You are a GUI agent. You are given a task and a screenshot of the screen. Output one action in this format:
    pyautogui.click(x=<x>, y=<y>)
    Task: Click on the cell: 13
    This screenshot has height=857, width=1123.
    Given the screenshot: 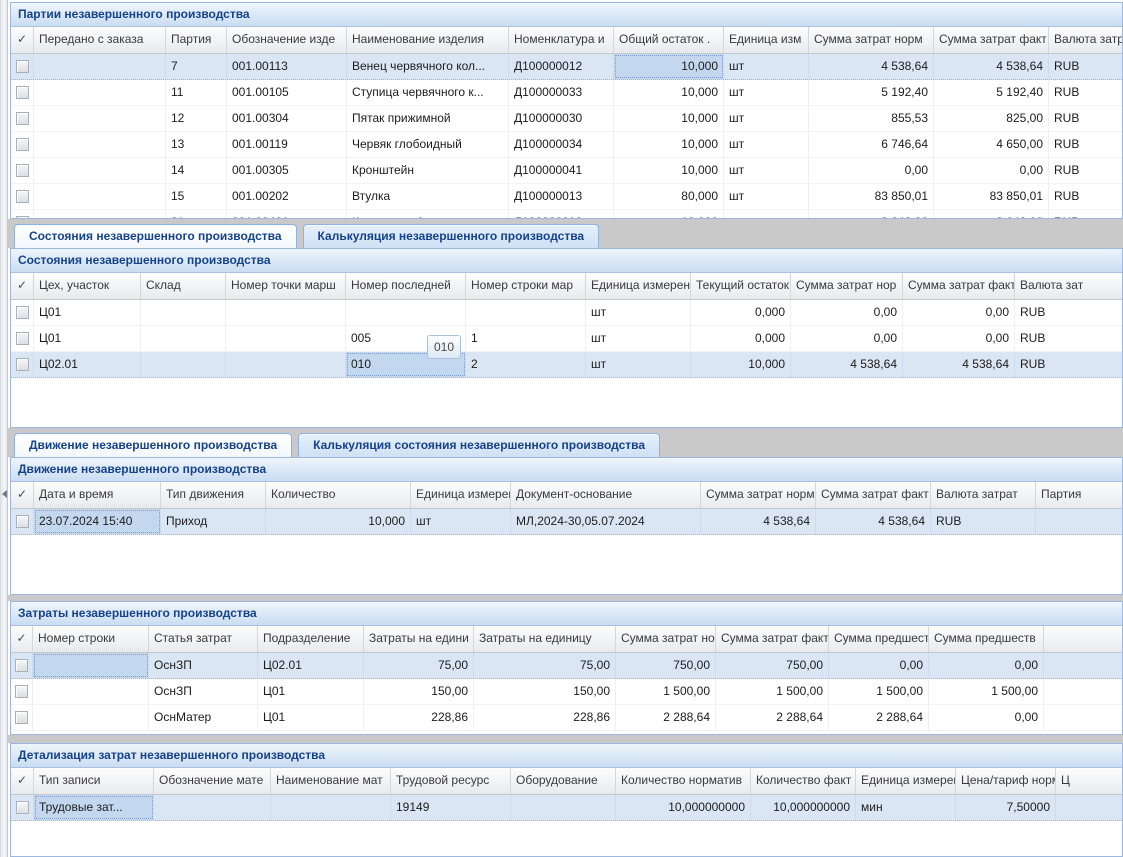 What is the action you would take?
    pyautogui.click(x=196, y=144)
    